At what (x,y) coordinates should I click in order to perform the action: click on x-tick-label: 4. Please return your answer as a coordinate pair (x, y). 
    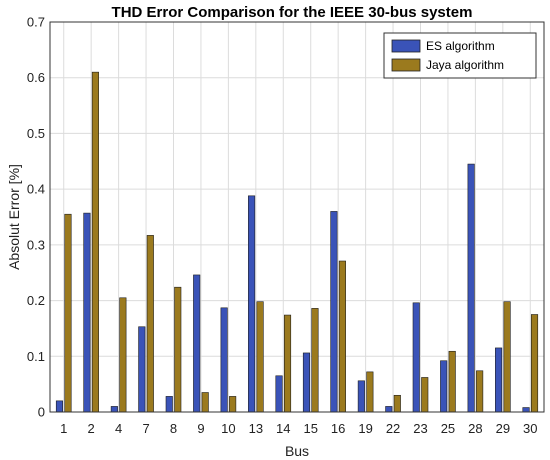
    Looking at the image, I should click on (118, 428).